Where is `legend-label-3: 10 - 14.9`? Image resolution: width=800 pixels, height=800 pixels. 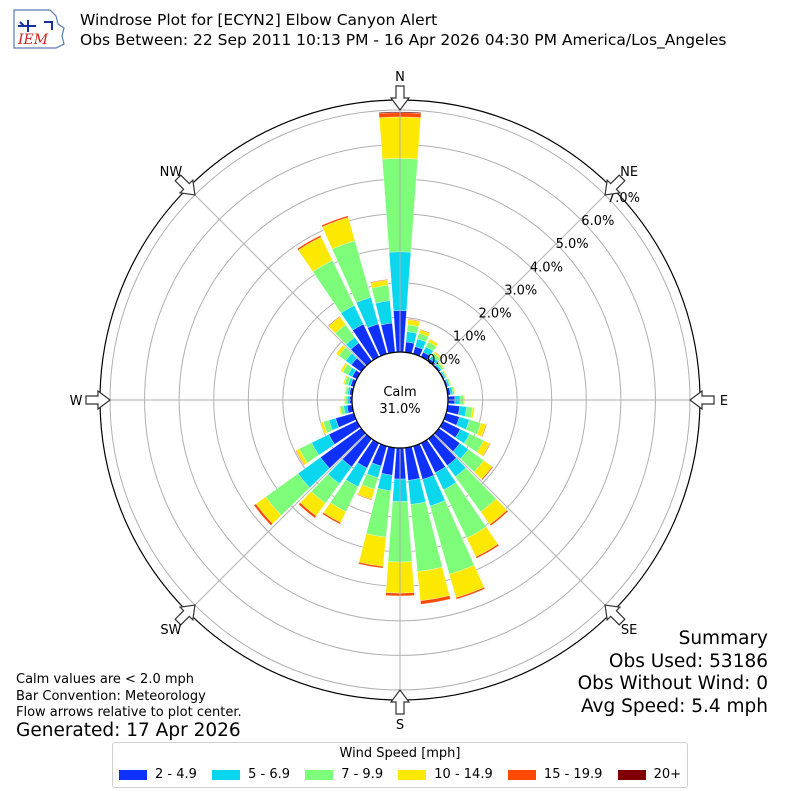 legend-label-3: 10 - 14.9 is located at coordinates (463, 774).